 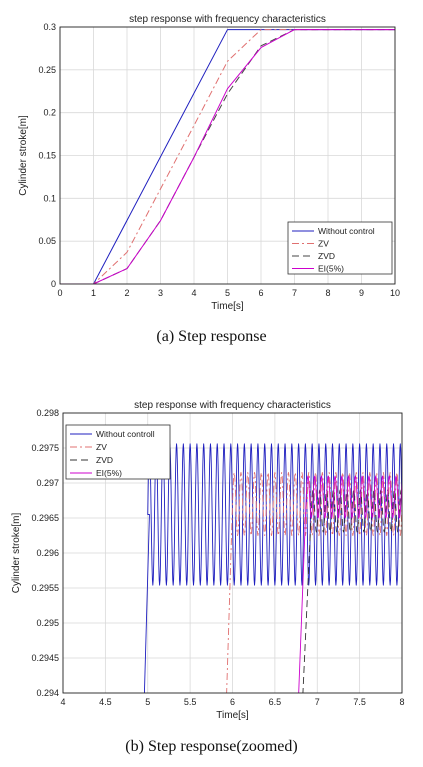 I want to click on y-tick-label: 0.2975, so click(x=45, y=448).